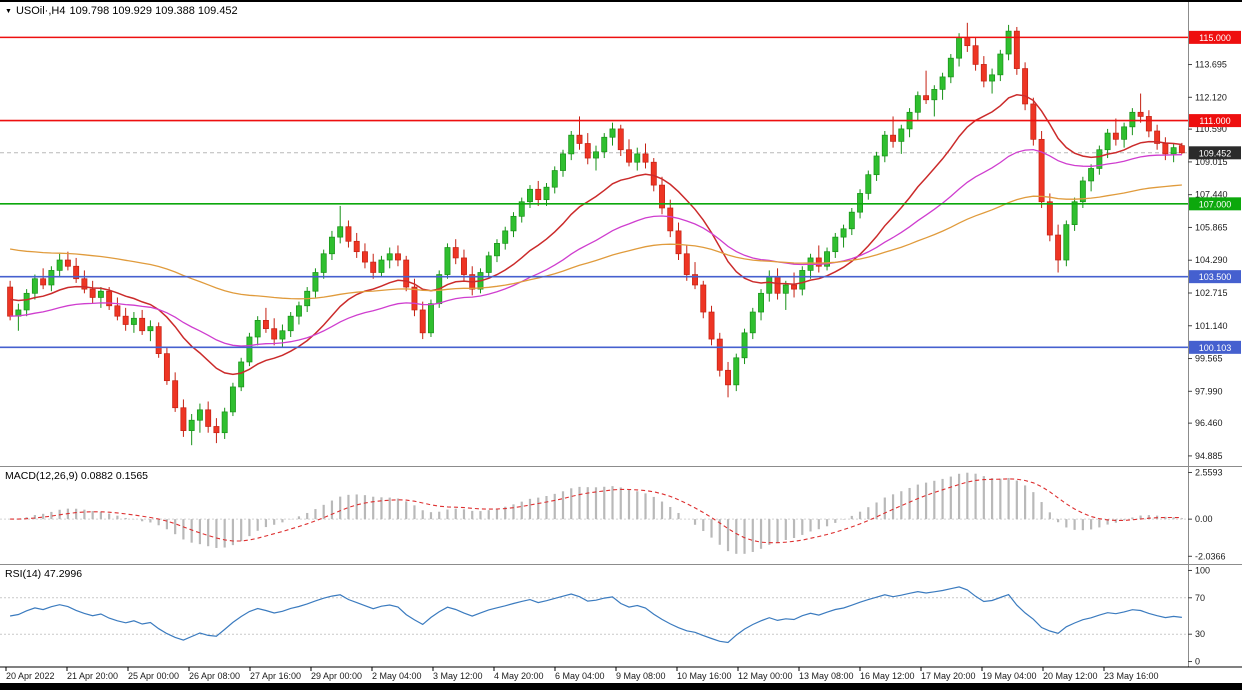 The height and width of the screenshot is (690, 1242). I want to click on svg-text: 111.000, so click(1214, 121).